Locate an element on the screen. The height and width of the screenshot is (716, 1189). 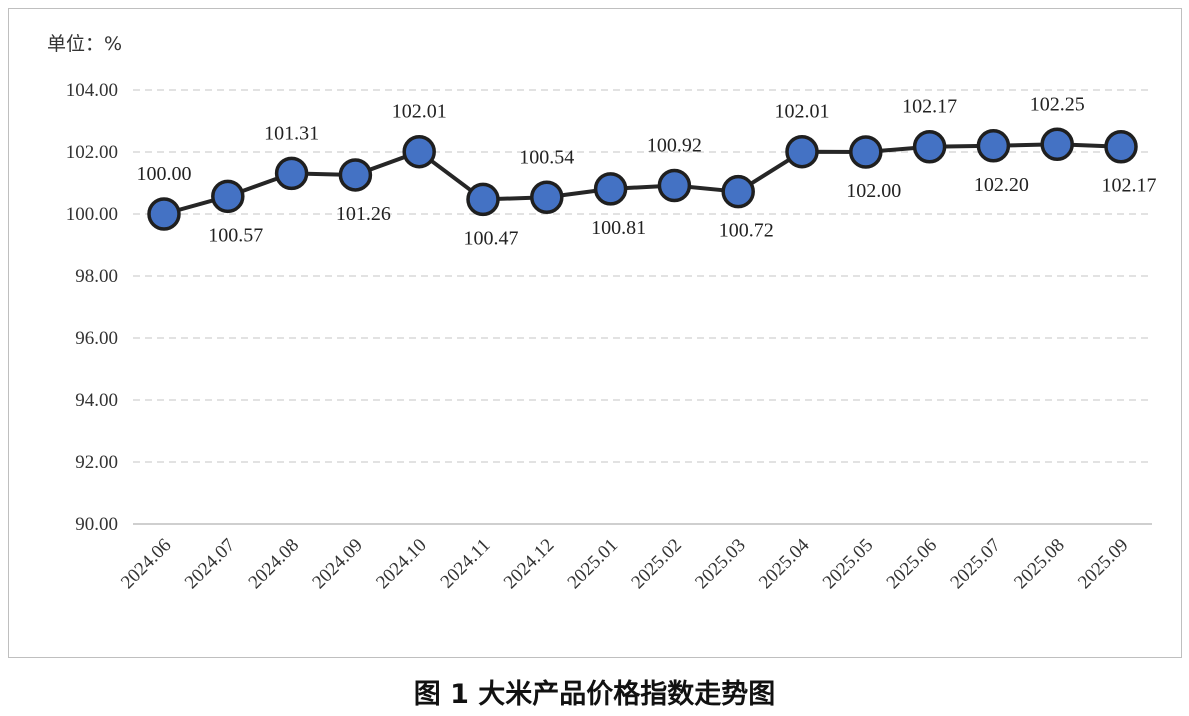
unit-label: 单位：% is located at coordinates (85, 44).